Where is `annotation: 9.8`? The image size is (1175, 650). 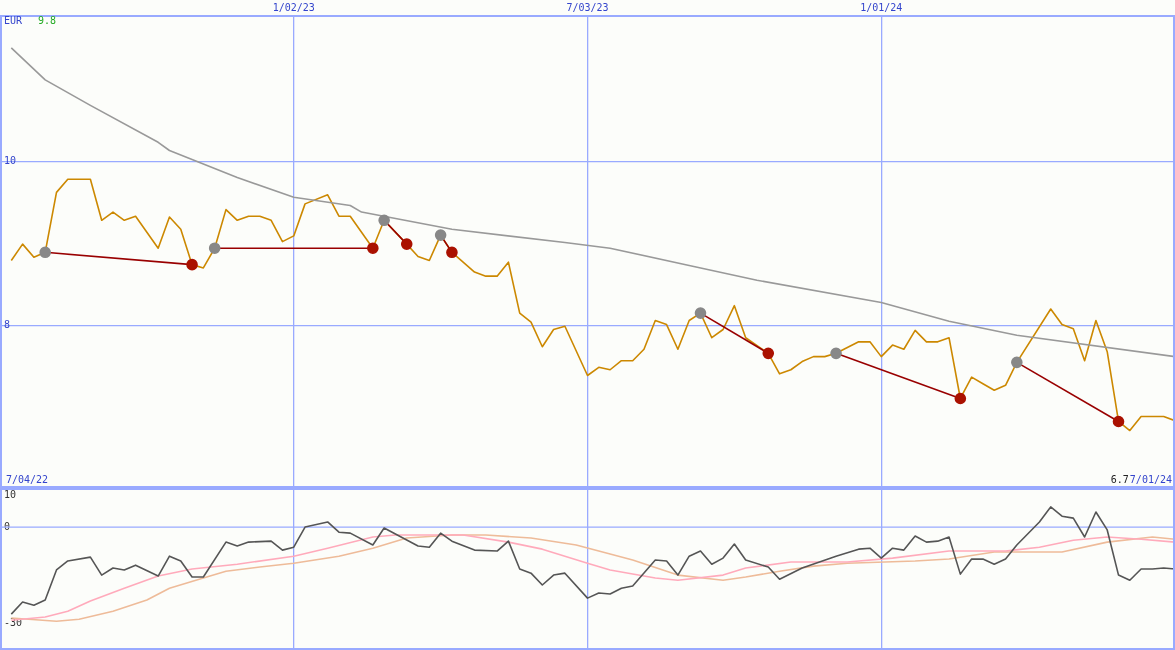 annotation: 9.8 is located at coordinates (47, 20).